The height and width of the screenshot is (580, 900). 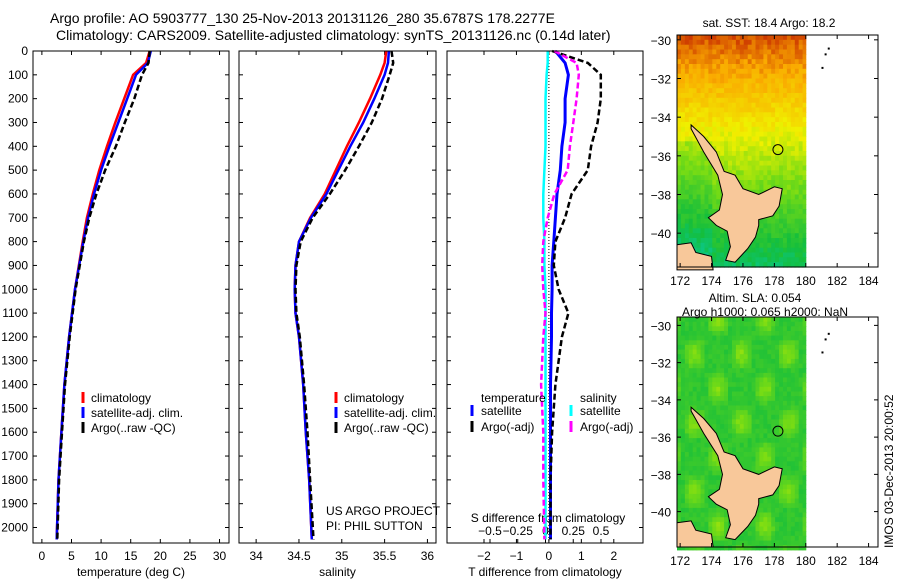 I want to click on x-tick-label: 2, so click(x=613, y=556).